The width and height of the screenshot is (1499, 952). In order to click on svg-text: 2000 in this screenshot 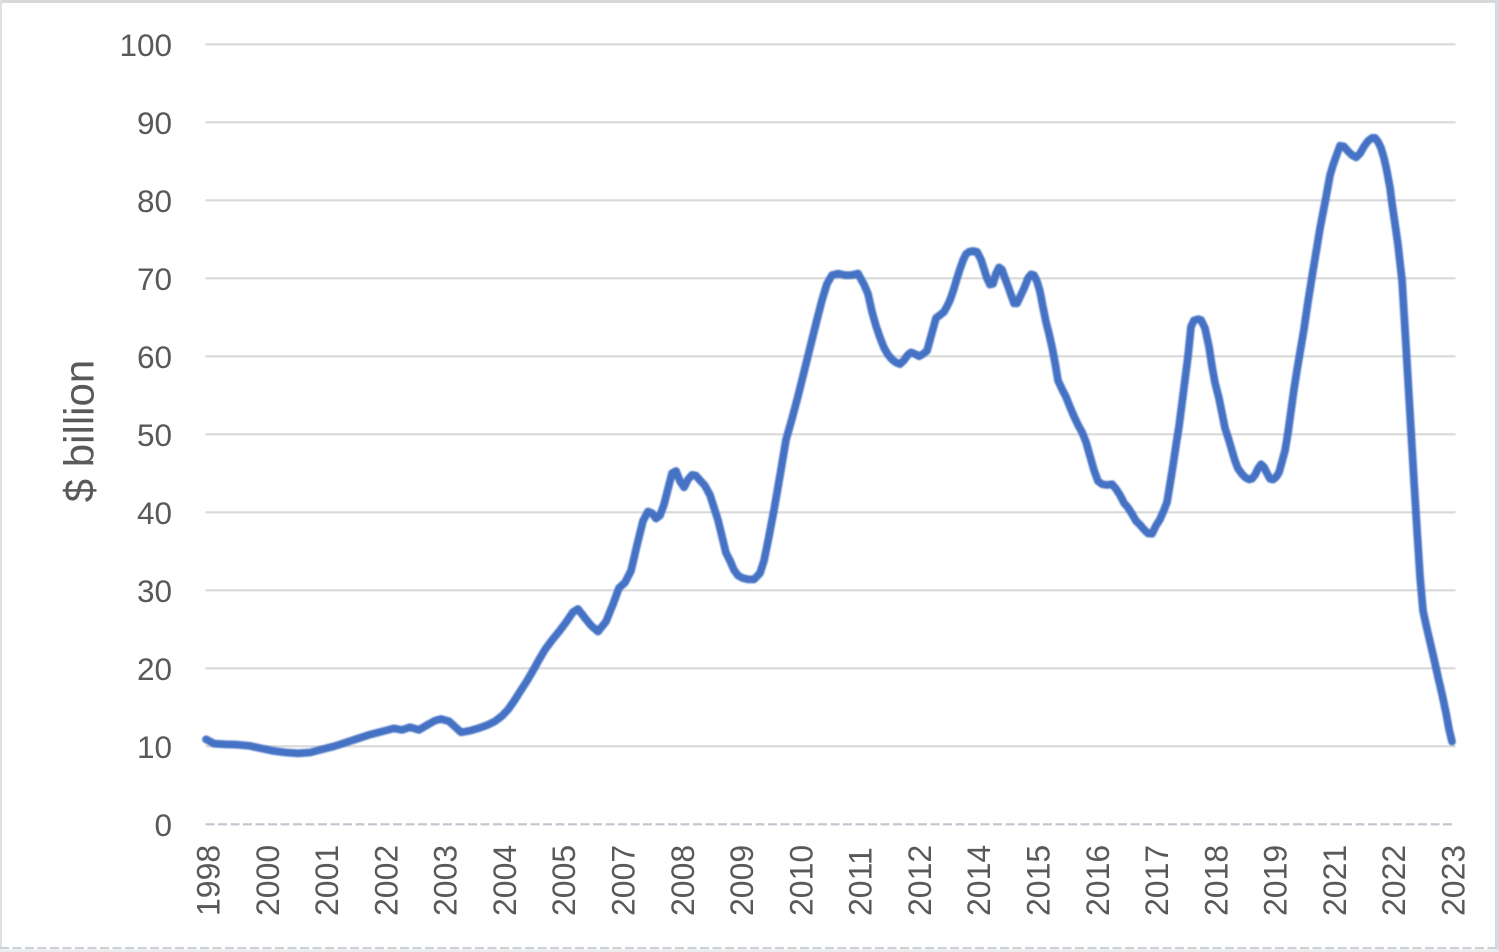, I will do `click(268, 880)`.